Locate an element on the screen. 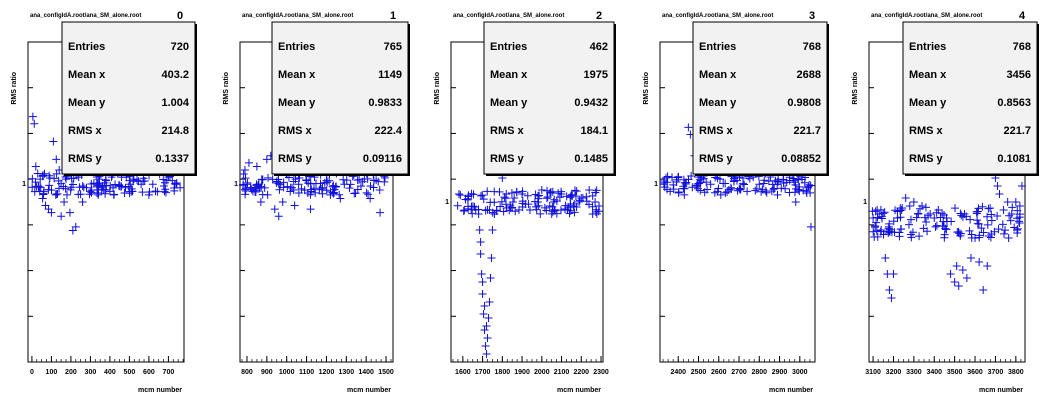  x-tick-label: 600 is located at coordinates (149, 372).